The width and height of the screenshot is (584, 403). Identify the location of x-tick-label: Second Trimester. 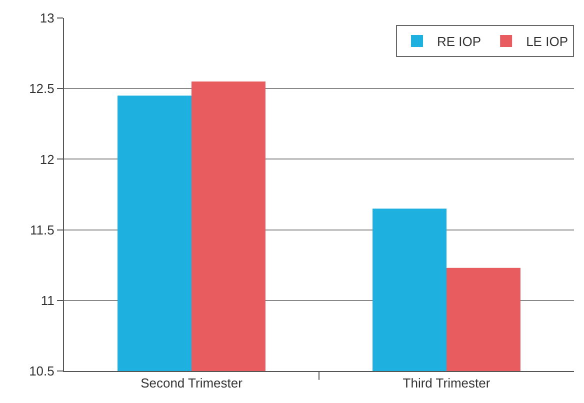
(192, 383).